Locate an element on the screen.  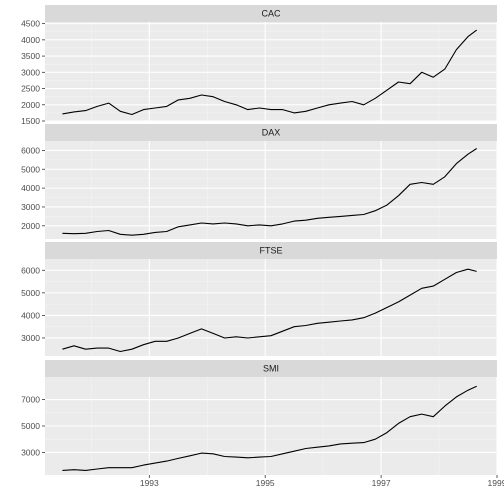
x-tick-label: 1993 is located at coordinates (149, 483).